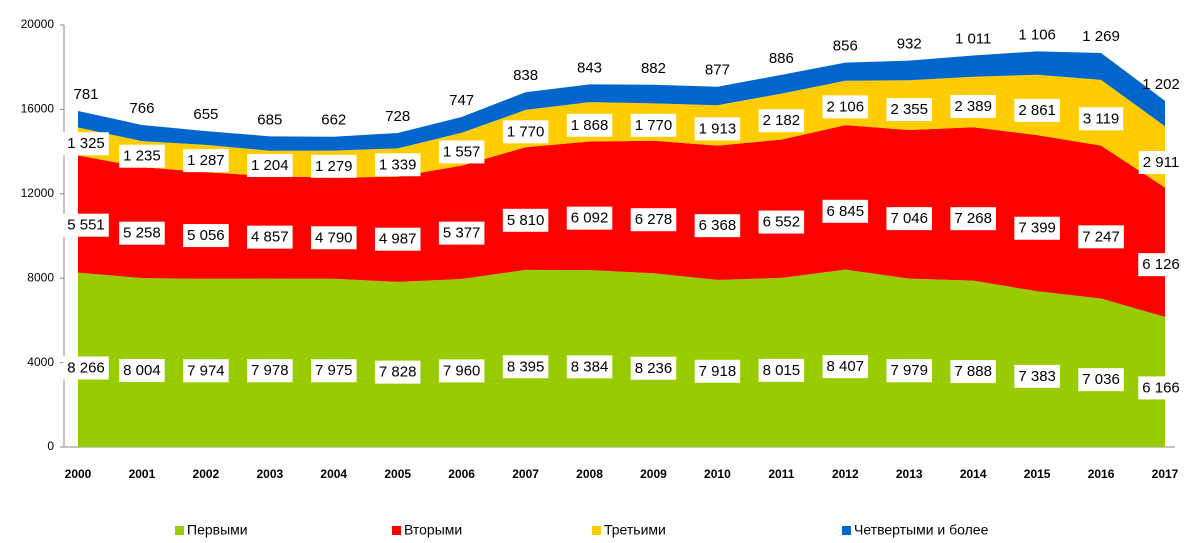  Describe the element at coordinates (653, 474) in the screenshot. I see `x-tick-label: 2009` at that location.